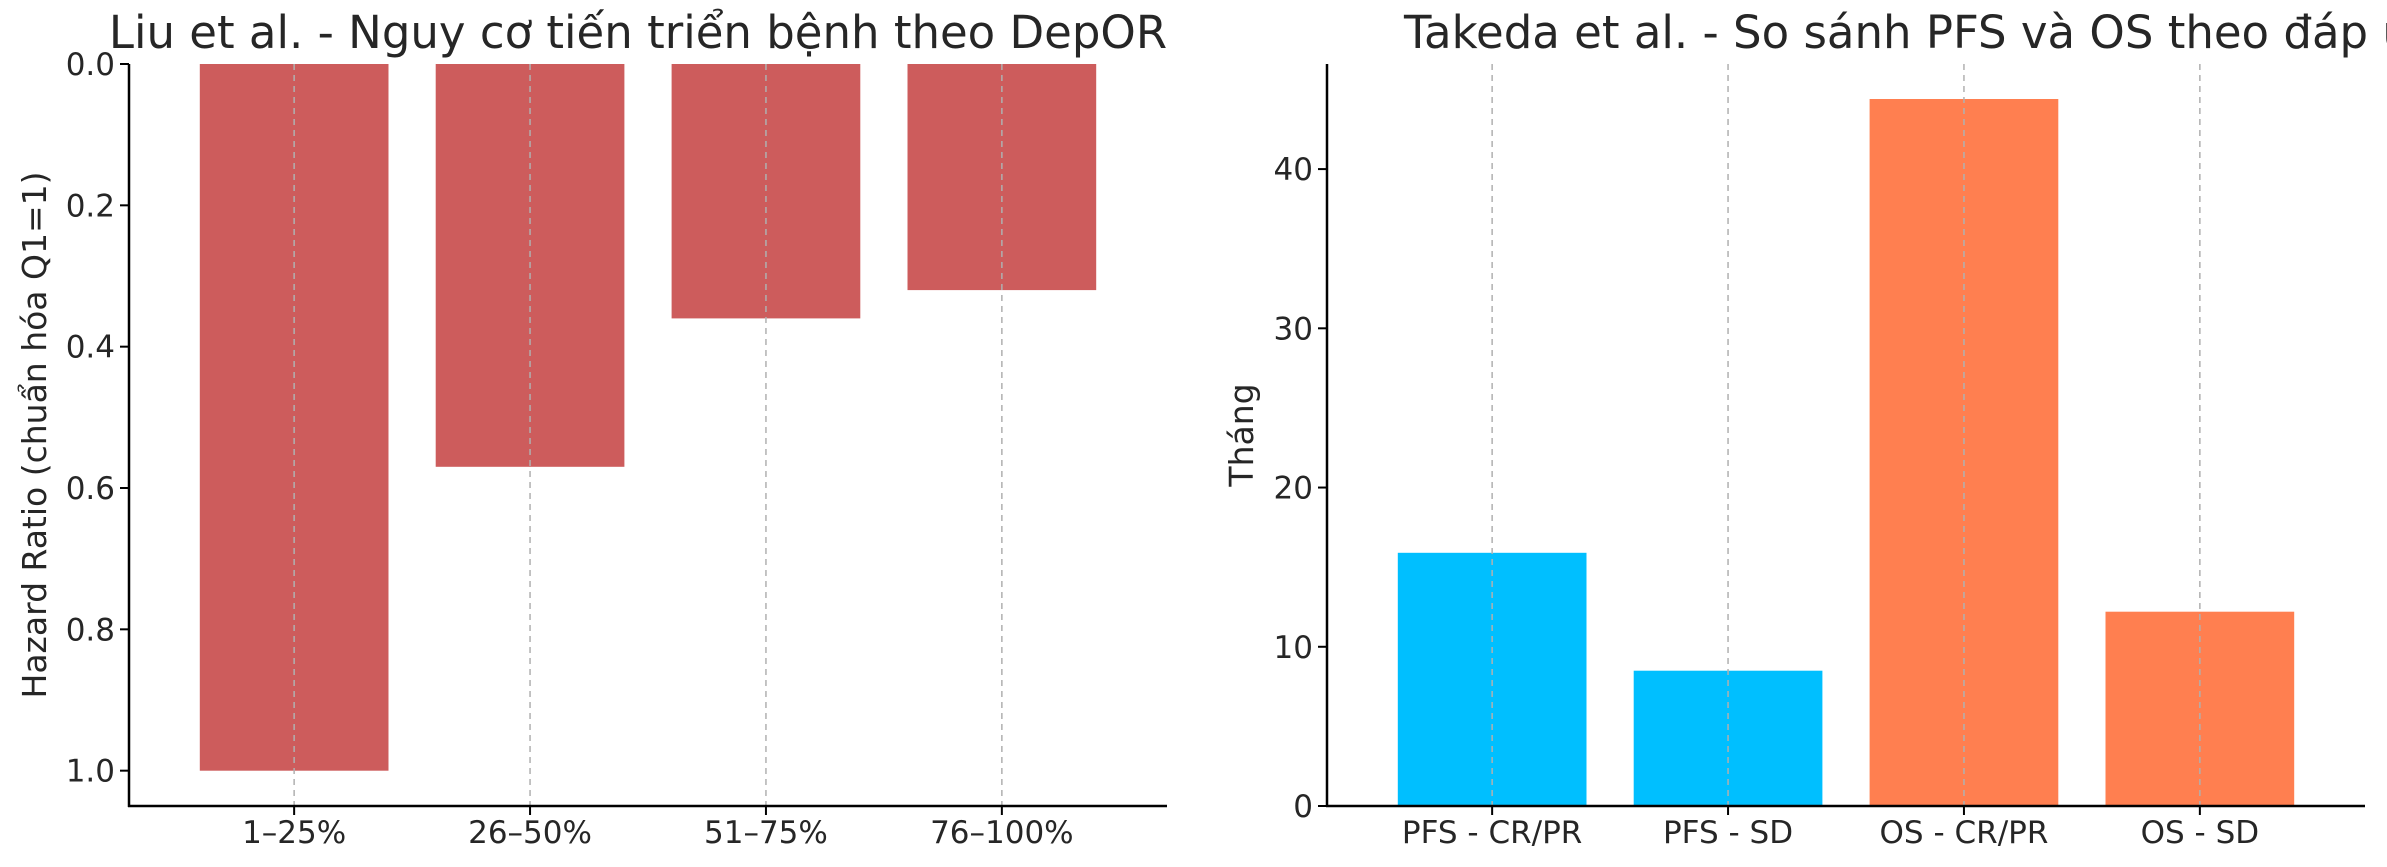 Image resolution: width=2387 pixels, height=867 pixels. What do you see at coordinates (294, 833) in the screenshot?
I see `x-tick-label: 1–25%` at bounding box center [294, 833].